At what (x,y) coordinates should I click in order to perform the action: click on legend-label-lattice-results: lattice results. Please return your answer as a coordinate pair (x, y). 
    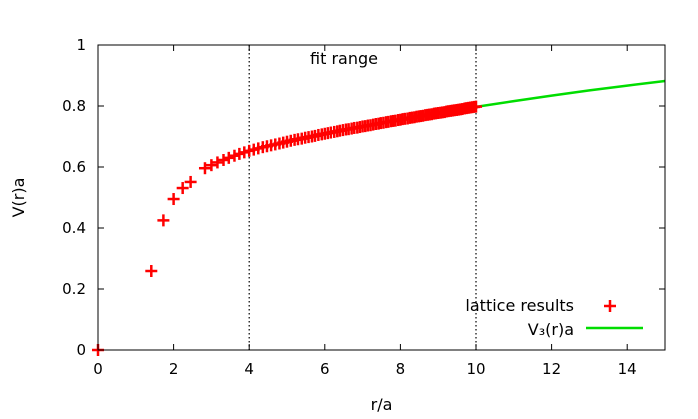
    Looking at the image, I should click on (519, 305).